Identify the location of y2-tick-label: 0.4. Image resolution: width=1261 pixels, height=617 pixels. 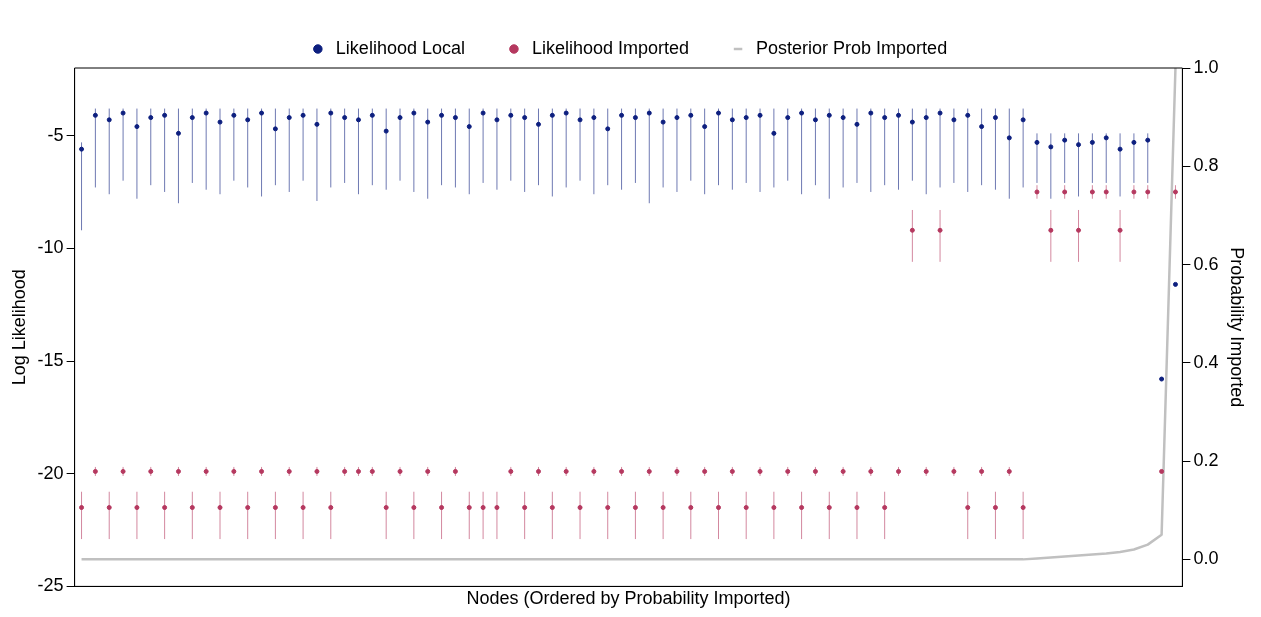
(1206, 361).